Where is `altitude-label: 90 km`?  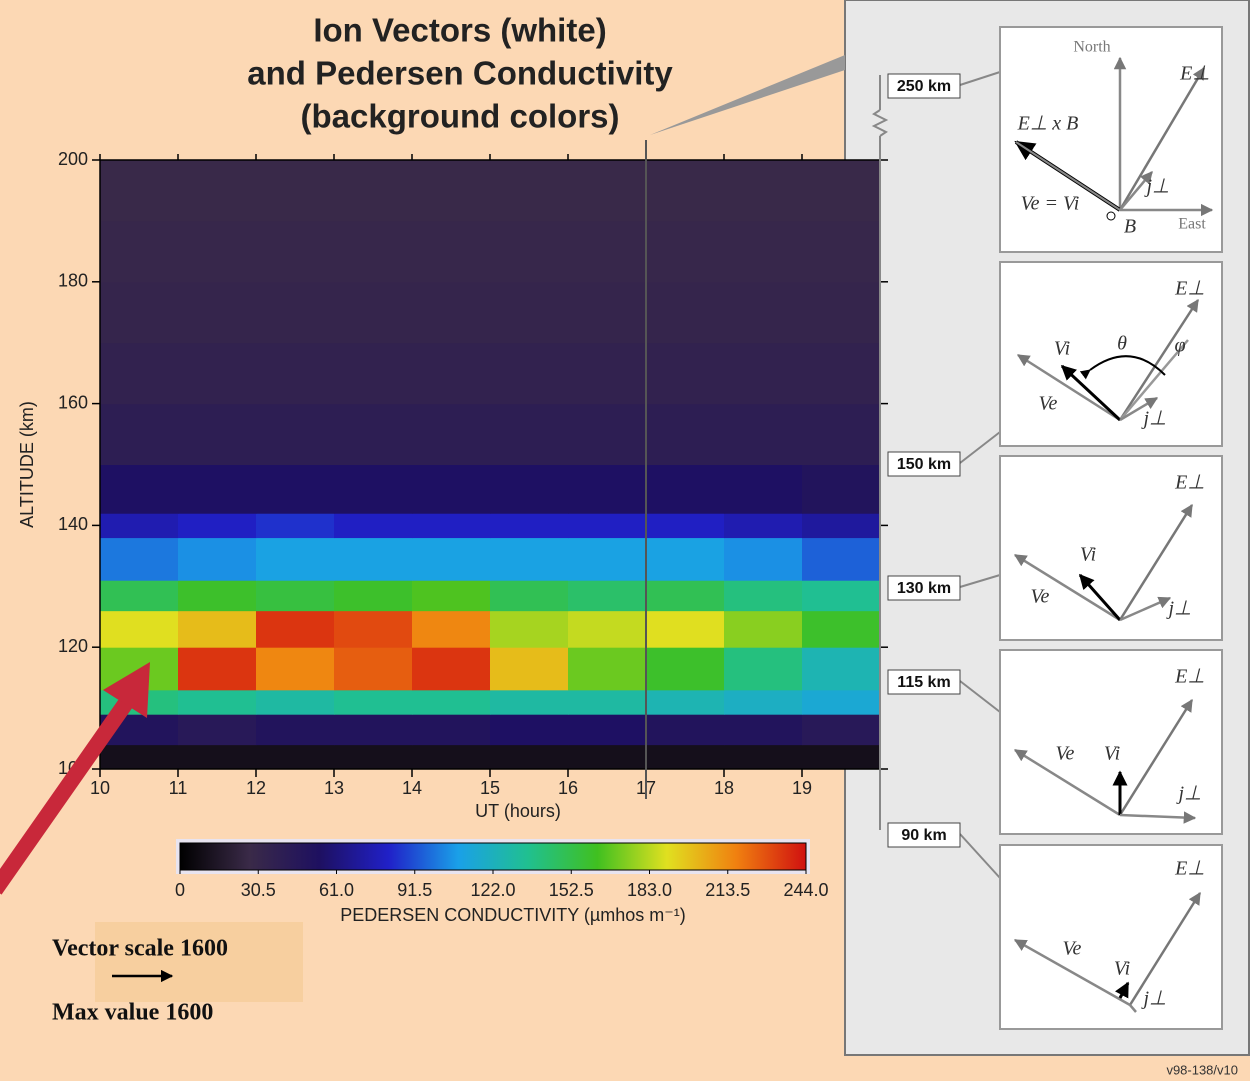
altitude-label: 90 km is located at coordinates (923, 835).